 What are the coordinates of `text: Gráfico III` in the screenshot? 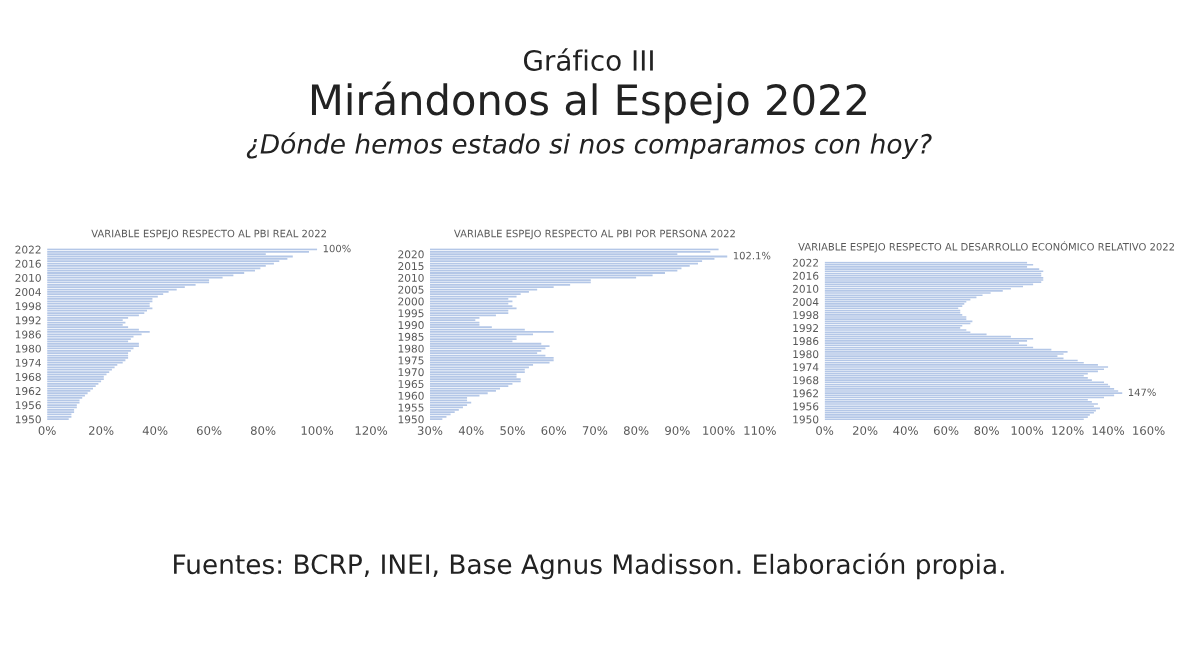 It's located at (588, 59).